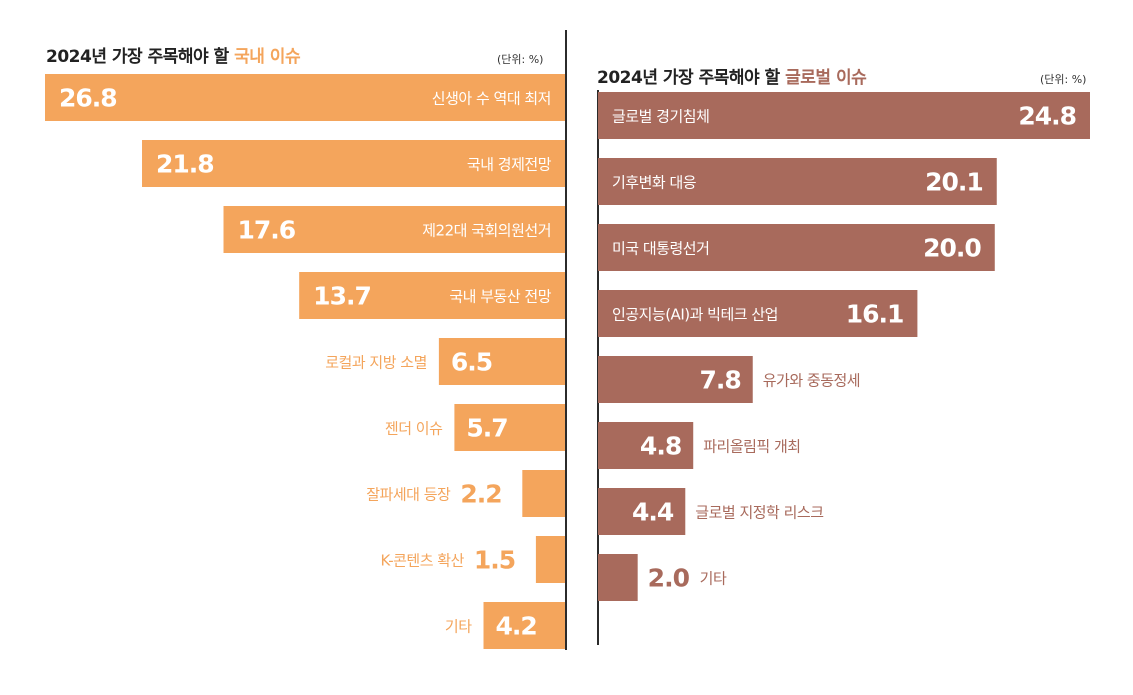 The height and width of the screenshot is (695, 1133). Describe the element at coordinates (491, 99) in the screenshot. I see `domestic-category-label-0: 신생아 수 역대 최저` at that location.